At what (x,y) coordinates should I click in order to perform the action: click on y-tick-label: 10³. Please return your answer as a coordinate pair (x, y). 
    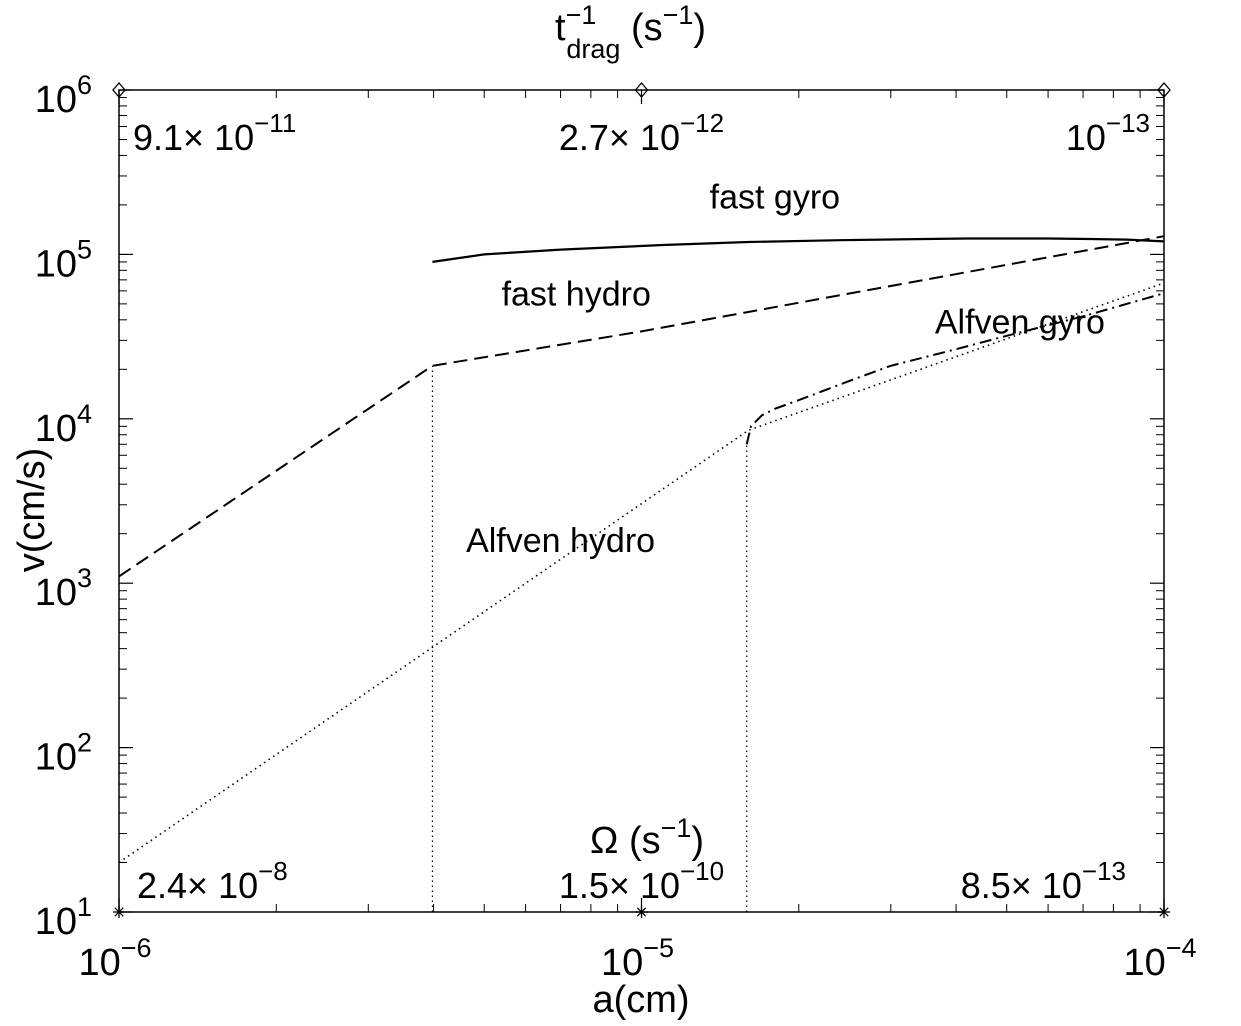
    Looking at the image, I should click on (63, 588).